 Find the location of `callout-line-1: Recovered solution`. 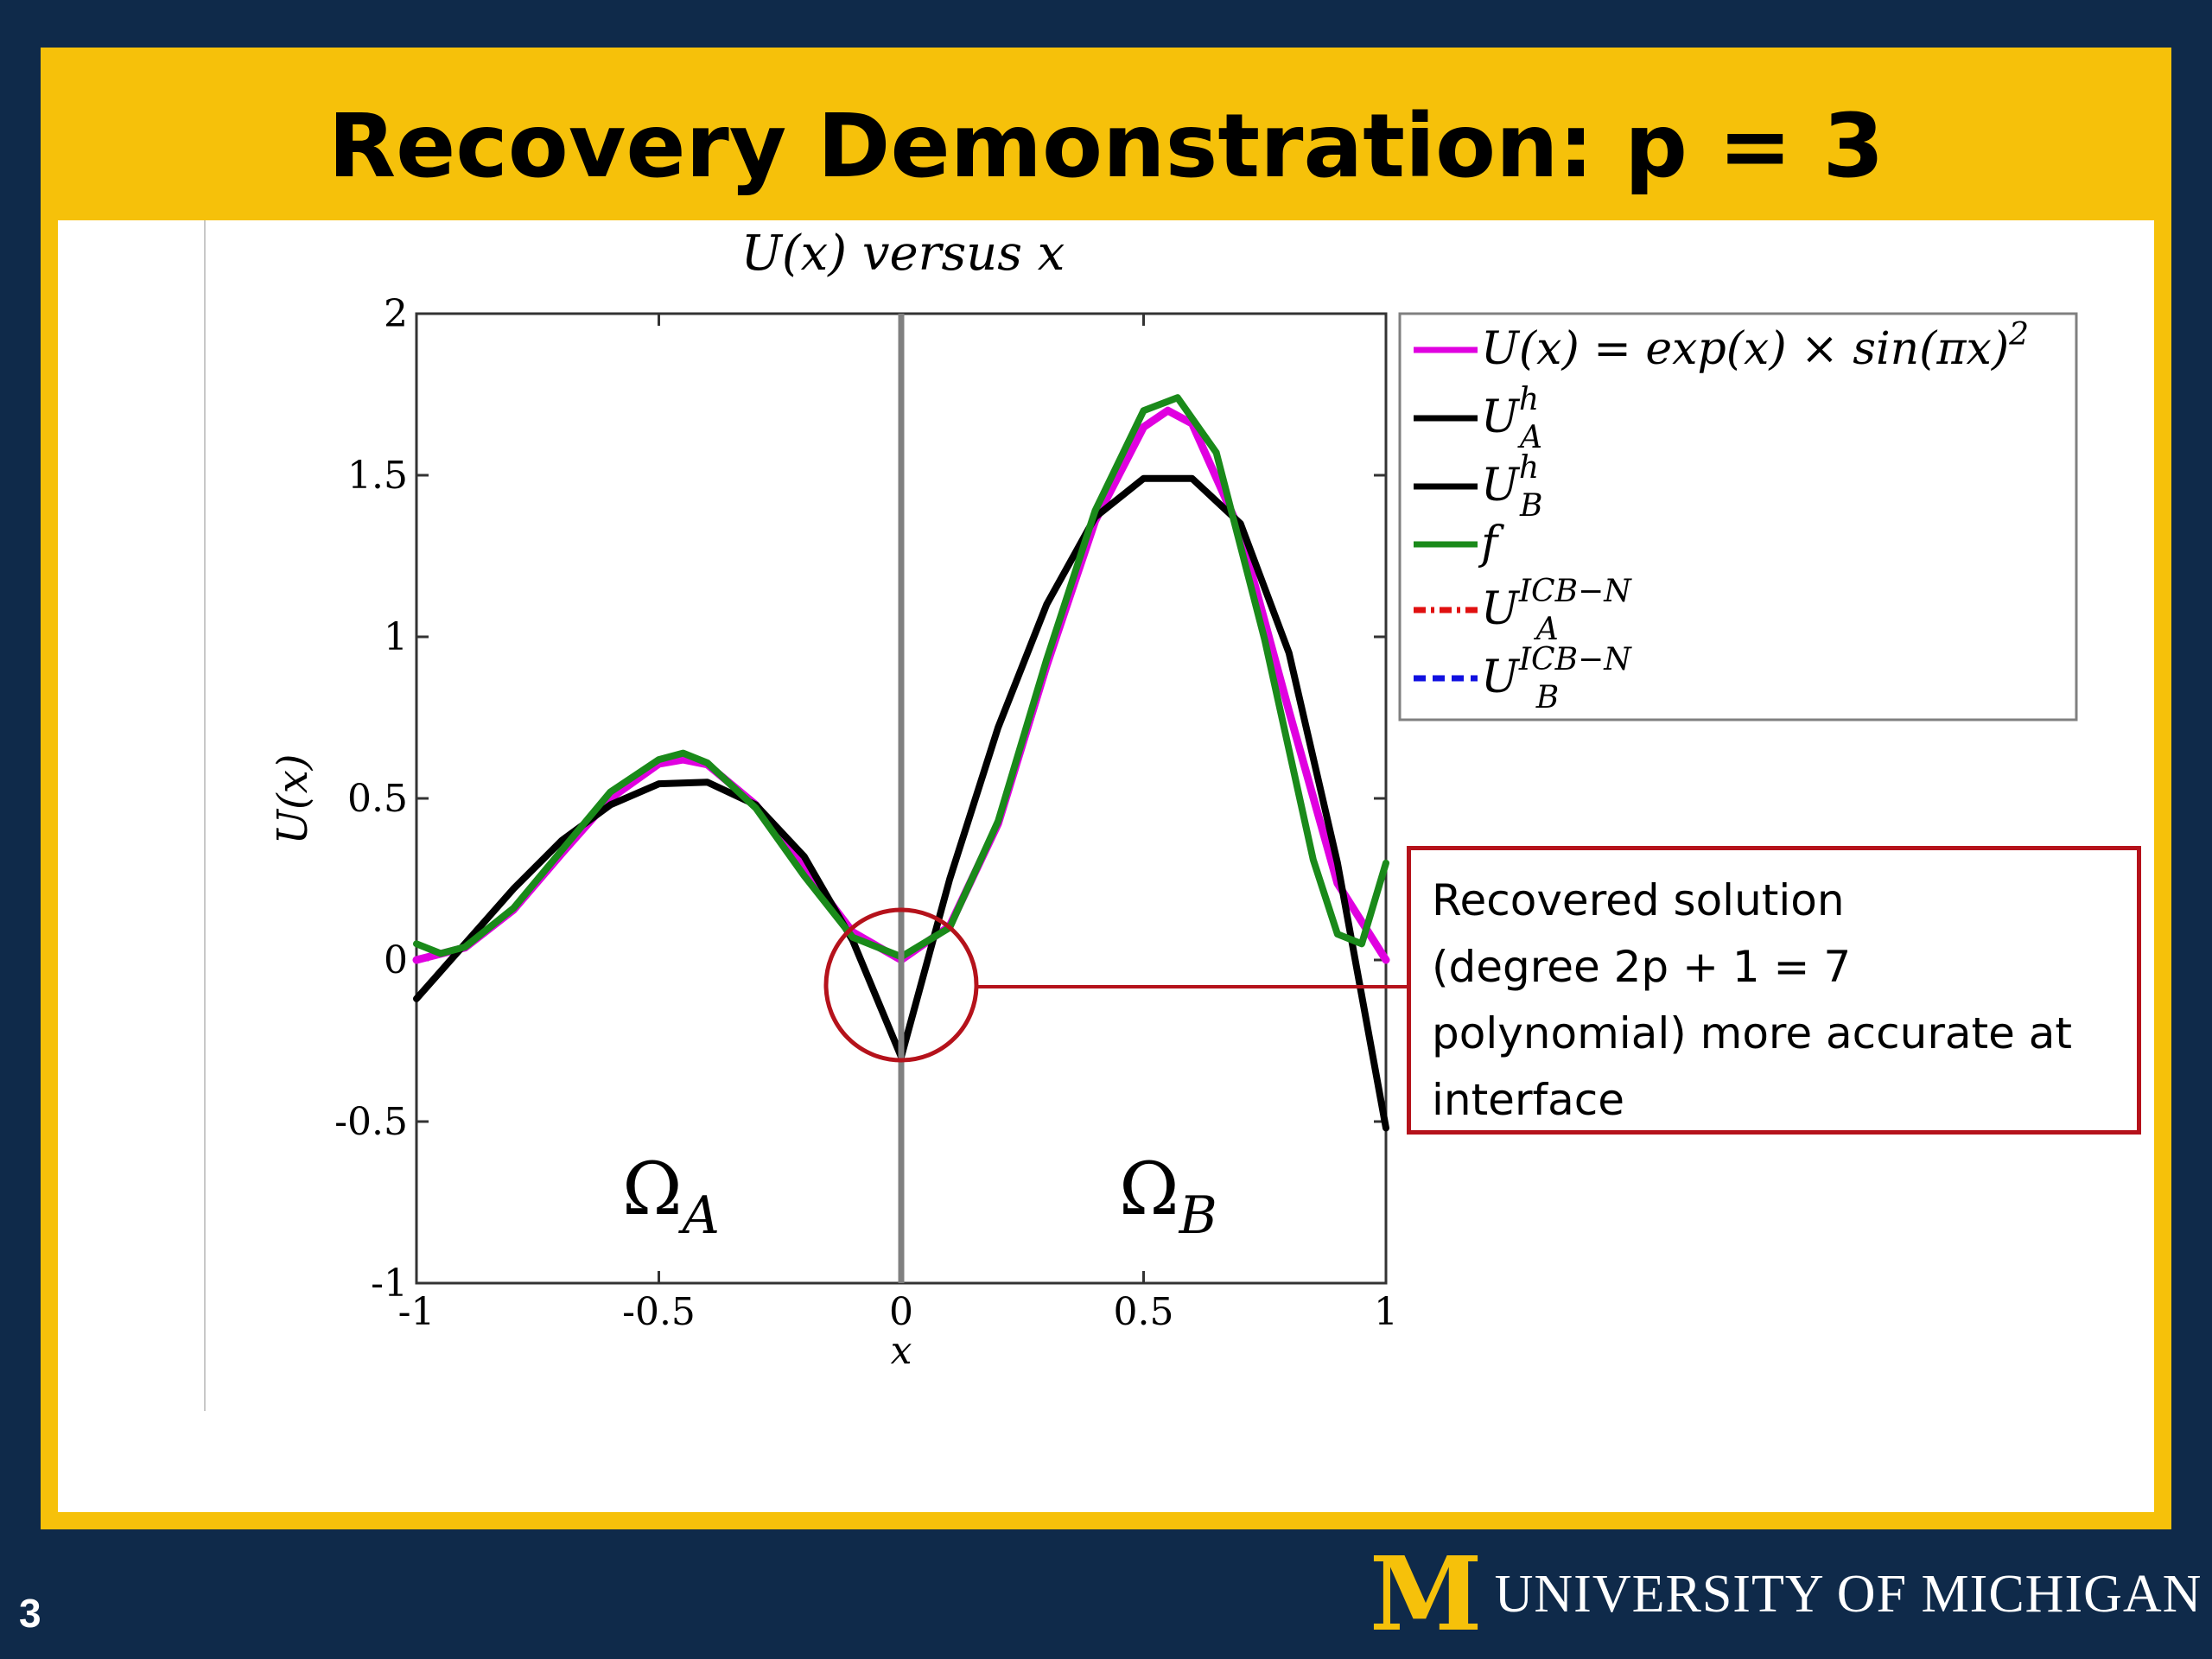

callout-line-1: Recovered solution is located at coordinates (1638, 900).